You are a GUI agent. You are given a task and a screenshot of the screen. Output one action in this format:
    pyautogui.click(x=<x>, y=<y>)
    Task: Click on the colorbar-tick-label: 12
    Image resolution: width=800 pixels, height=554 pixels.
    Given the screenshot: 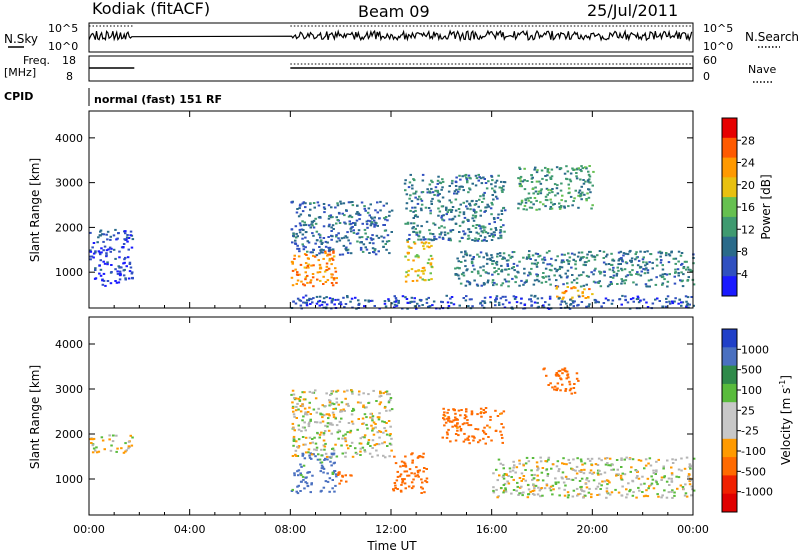 What is the action you would take?
    pyautogui.click(x=748, y=229)
    